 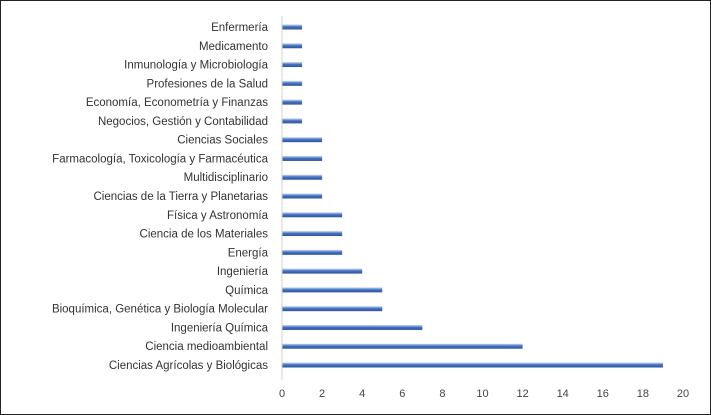 What do you see at coordinates (206, 347) in the screenshot?
I see `category-label: Ciencia medioambiental` at bounding box center [206, 347].